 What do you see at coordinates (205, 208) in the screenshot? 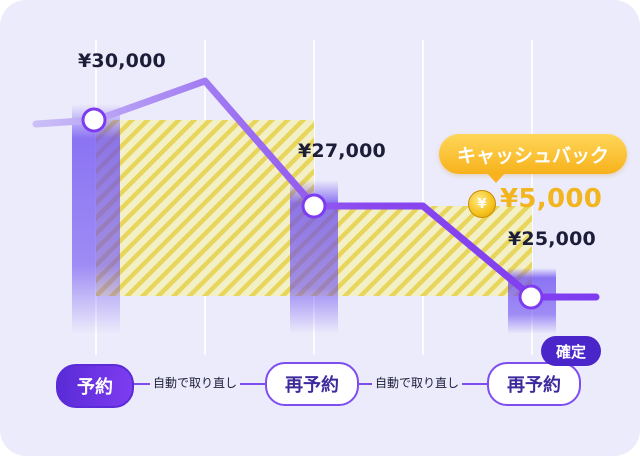
I see `hatched-area-first` at bounding box center [205, 208].